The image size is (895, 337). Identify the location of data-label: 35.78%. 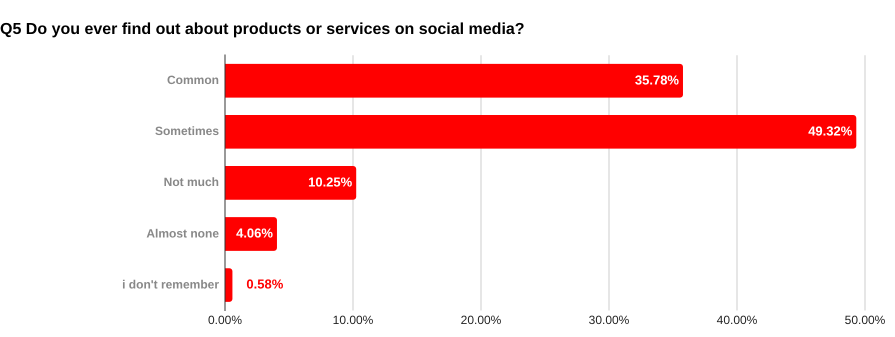
(657, 80).